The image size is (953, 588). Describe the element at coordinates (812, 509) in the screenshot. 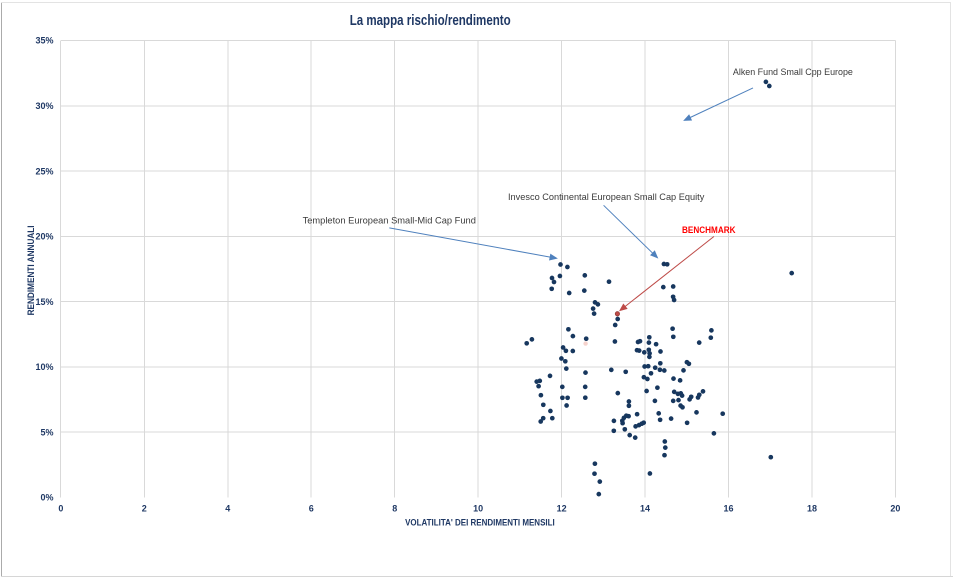

I see `svg-text: 18` at that location.